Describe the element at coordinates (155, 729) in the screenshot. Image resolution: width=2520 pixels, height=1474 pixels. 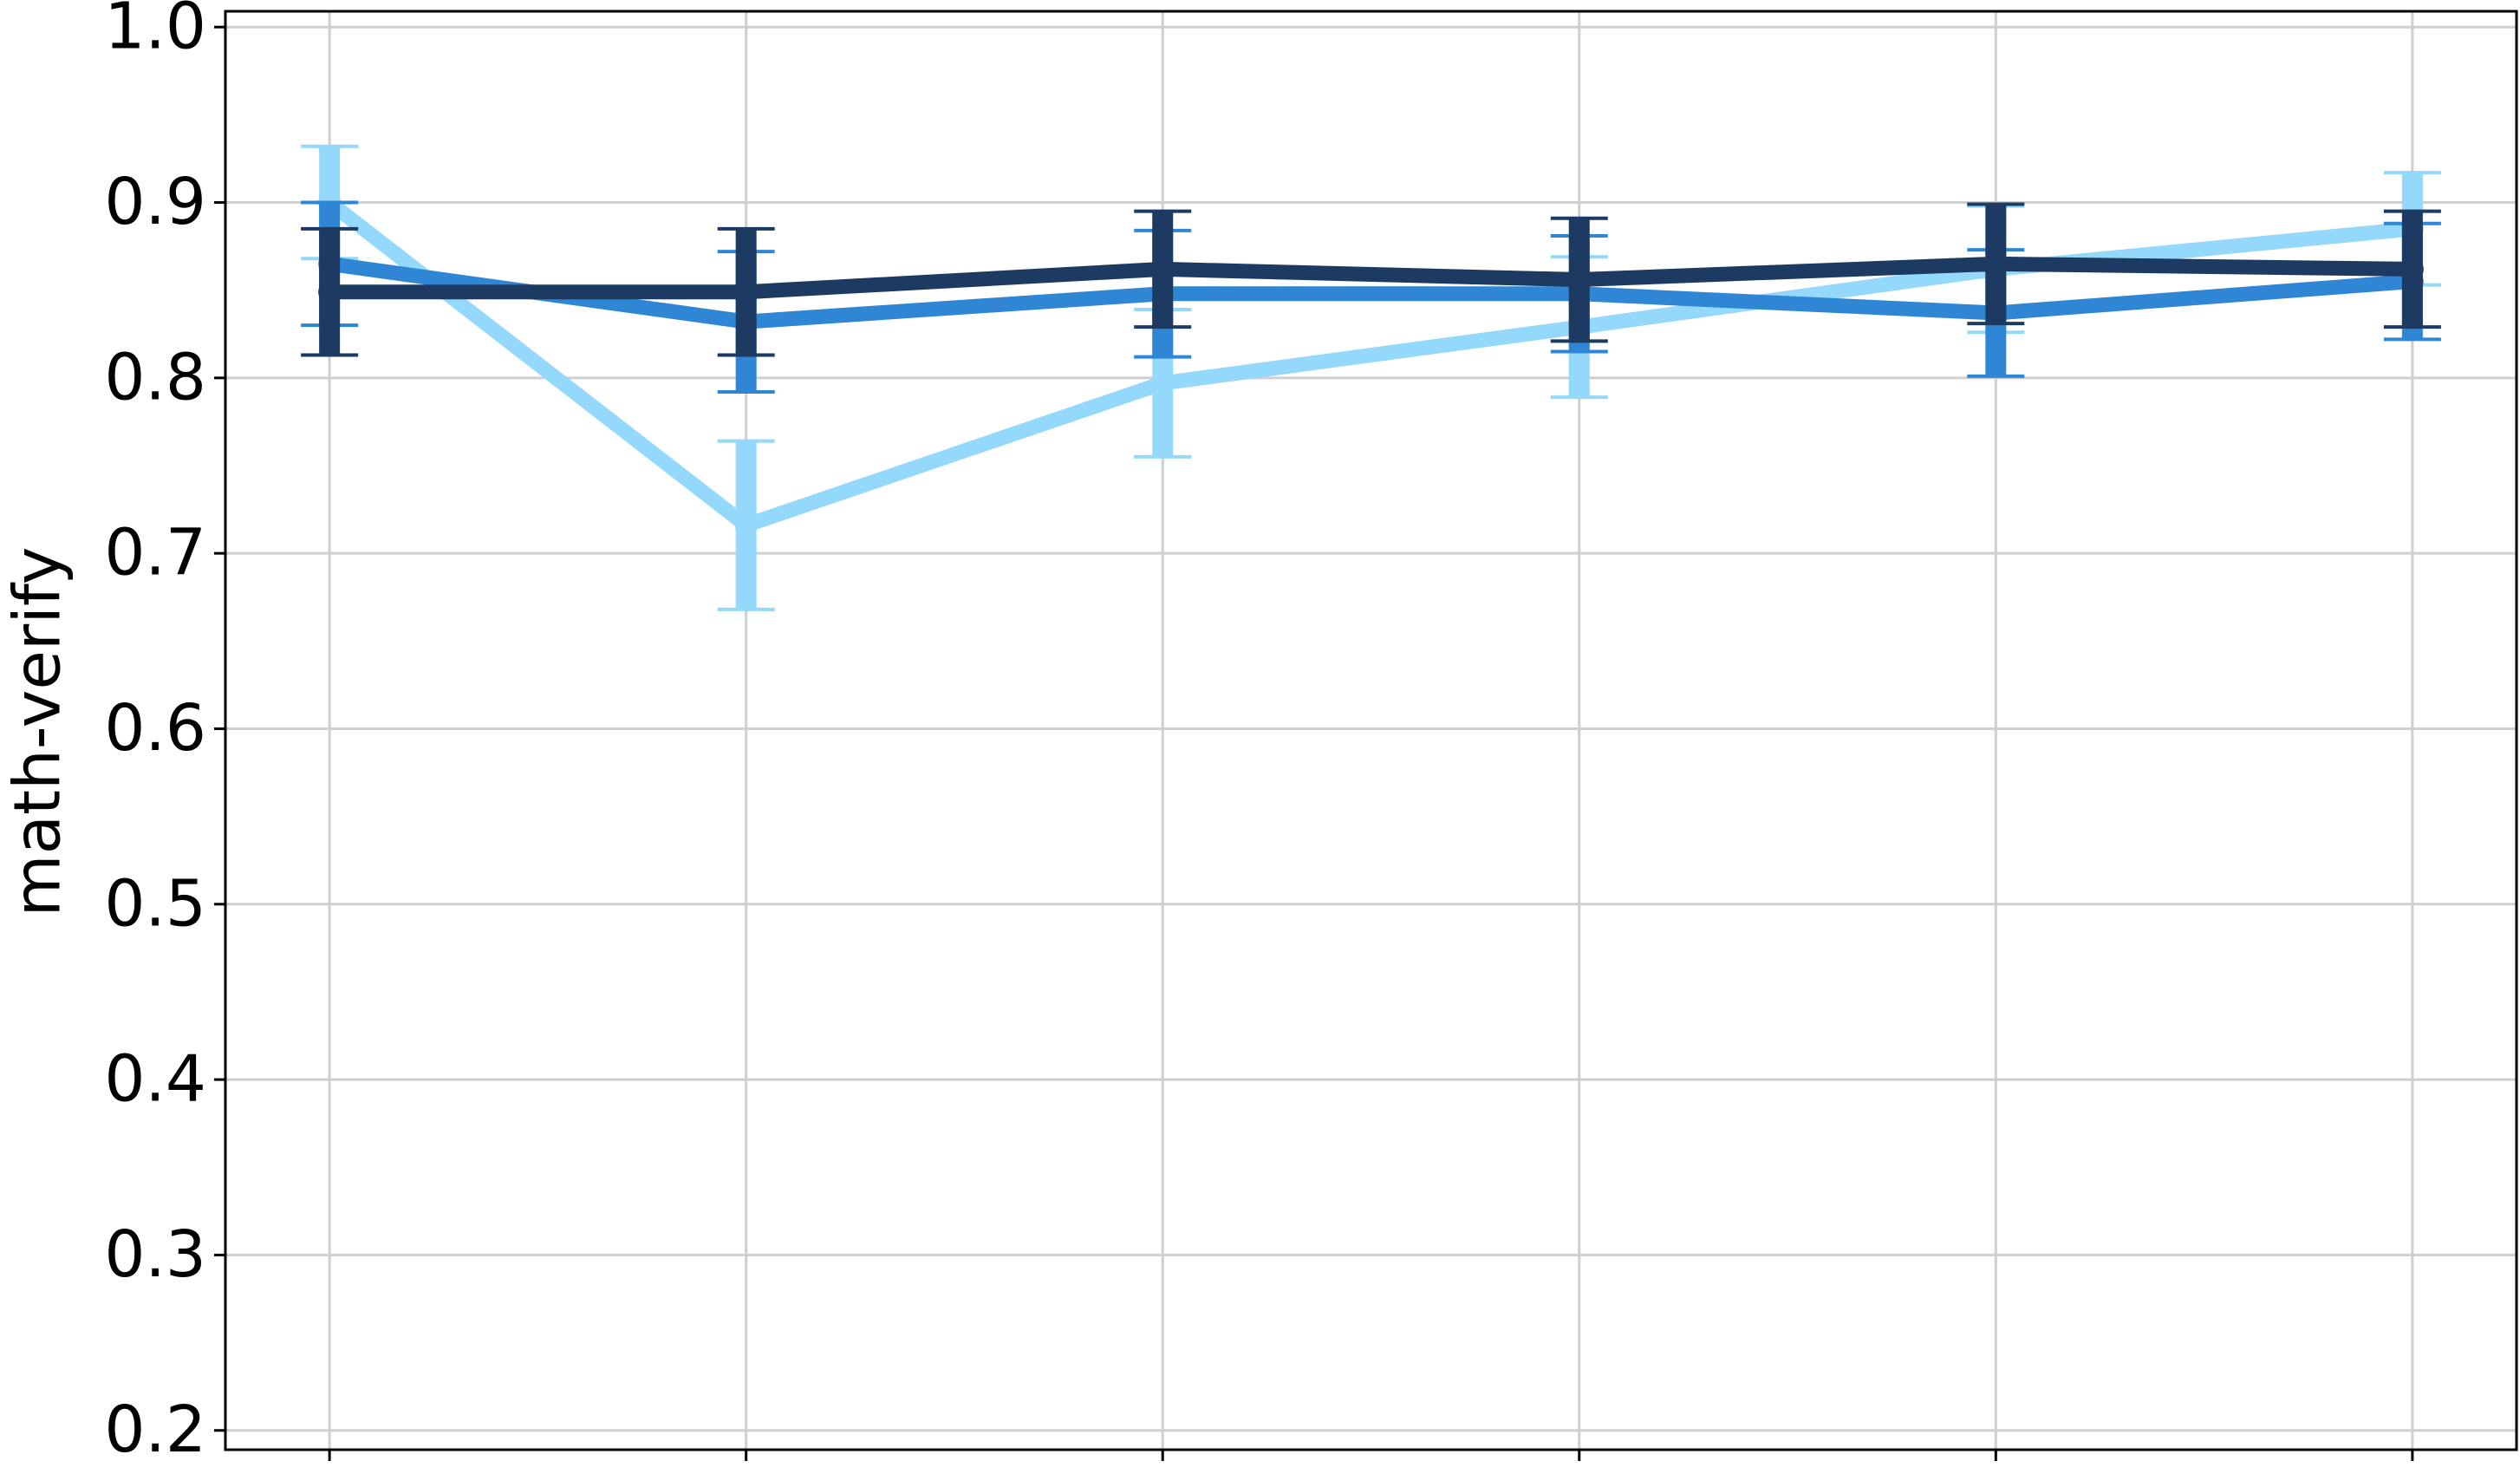
I see `y-tick-label: 0.6` at that location.